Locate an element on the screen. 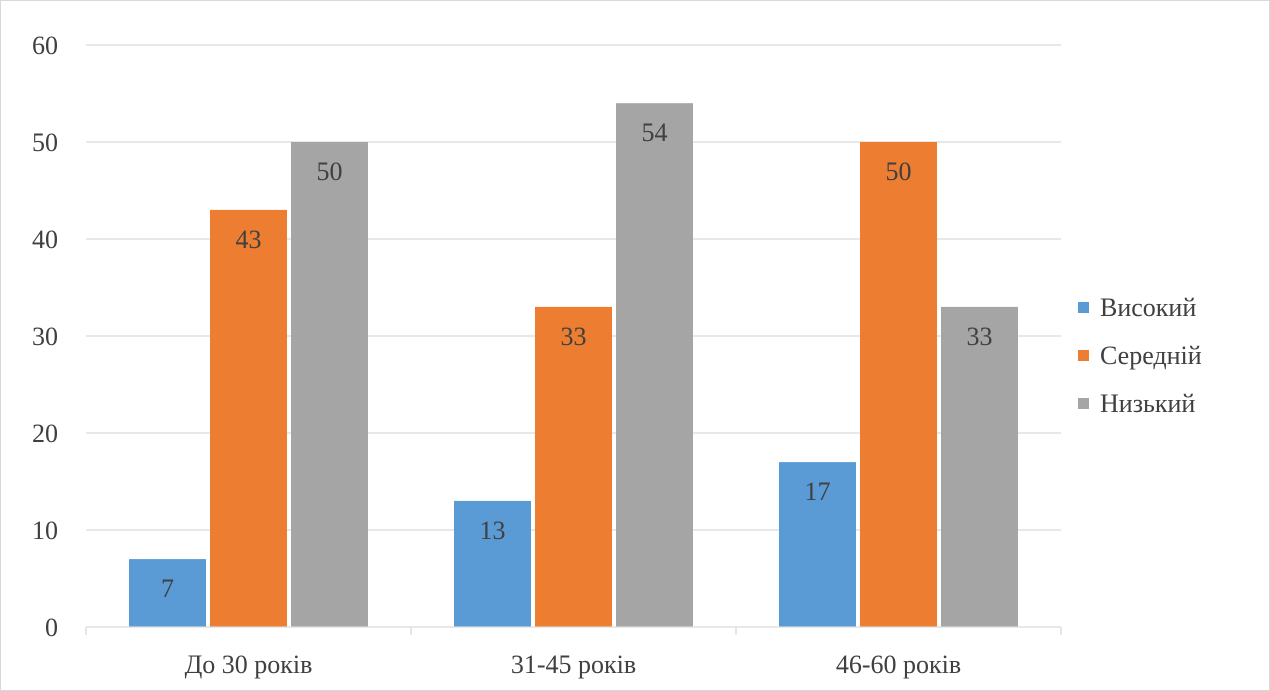 The height and width of the screenshot is (691, 1270). legend-swatch-Середній is located at coordinates (1083, 355).